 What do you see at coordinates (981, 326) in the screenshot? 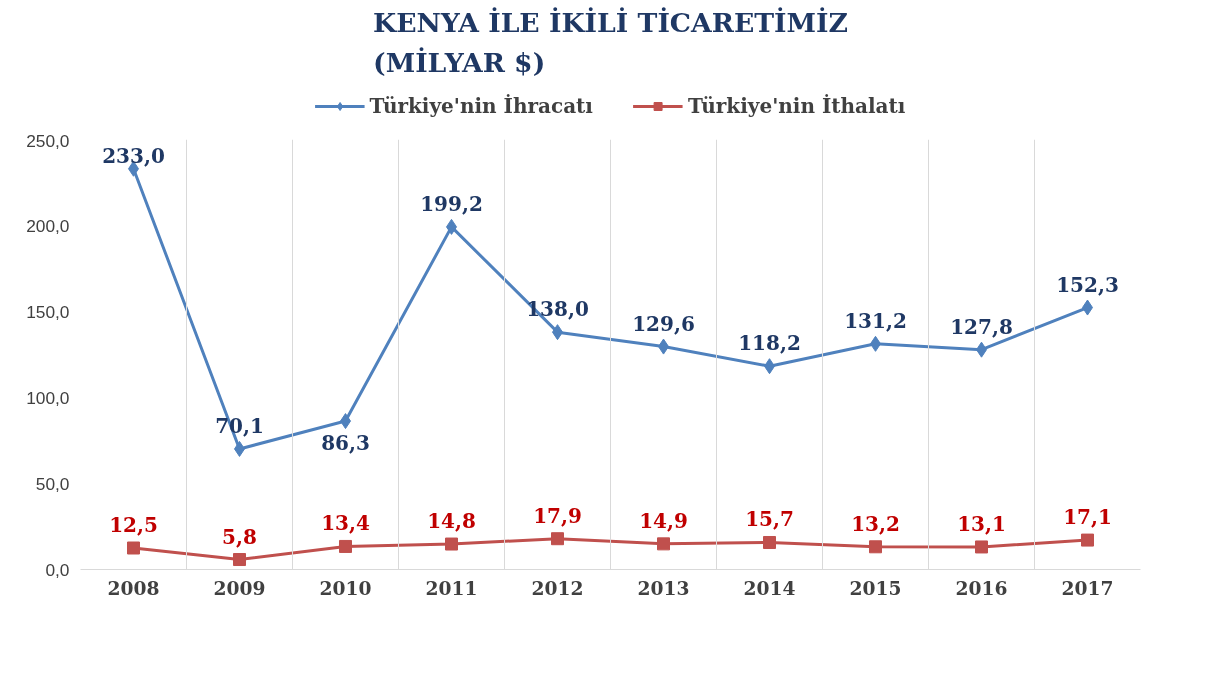
I see `data-label: 127,8` at bounding box center [981, 326].